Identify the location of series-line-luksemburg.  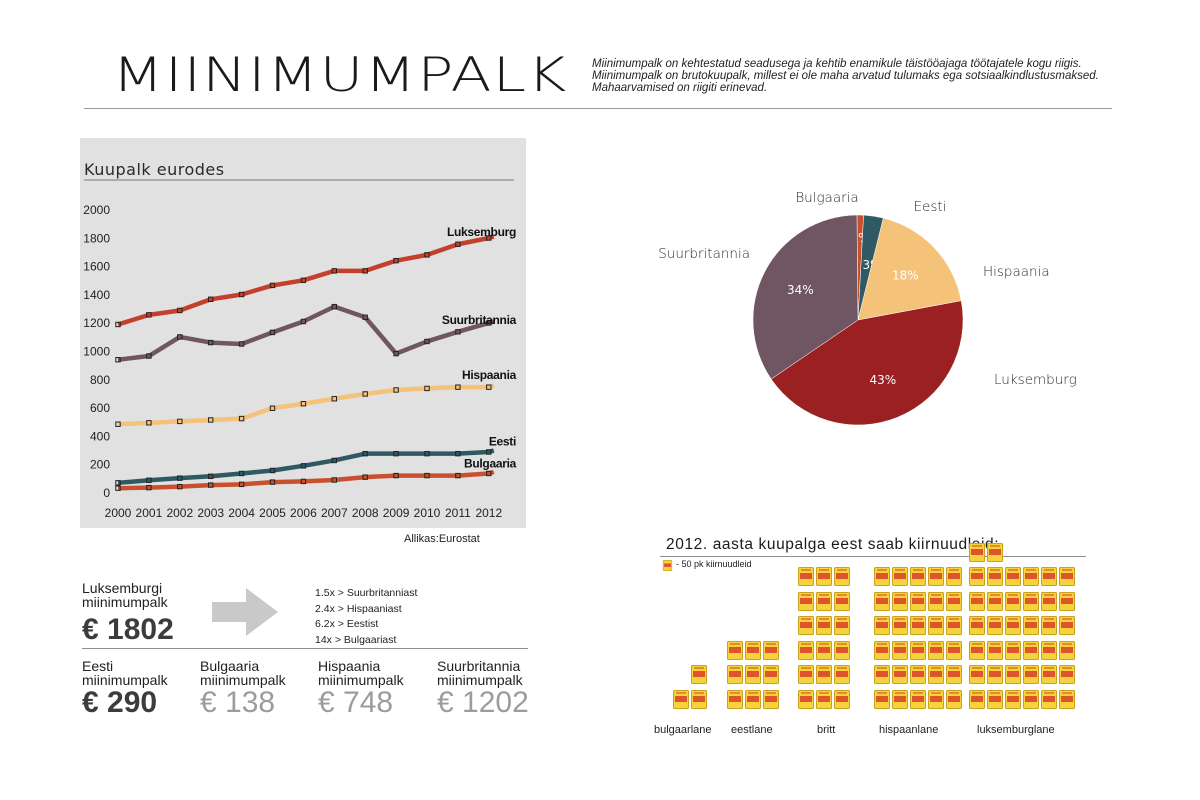
(306, 280).